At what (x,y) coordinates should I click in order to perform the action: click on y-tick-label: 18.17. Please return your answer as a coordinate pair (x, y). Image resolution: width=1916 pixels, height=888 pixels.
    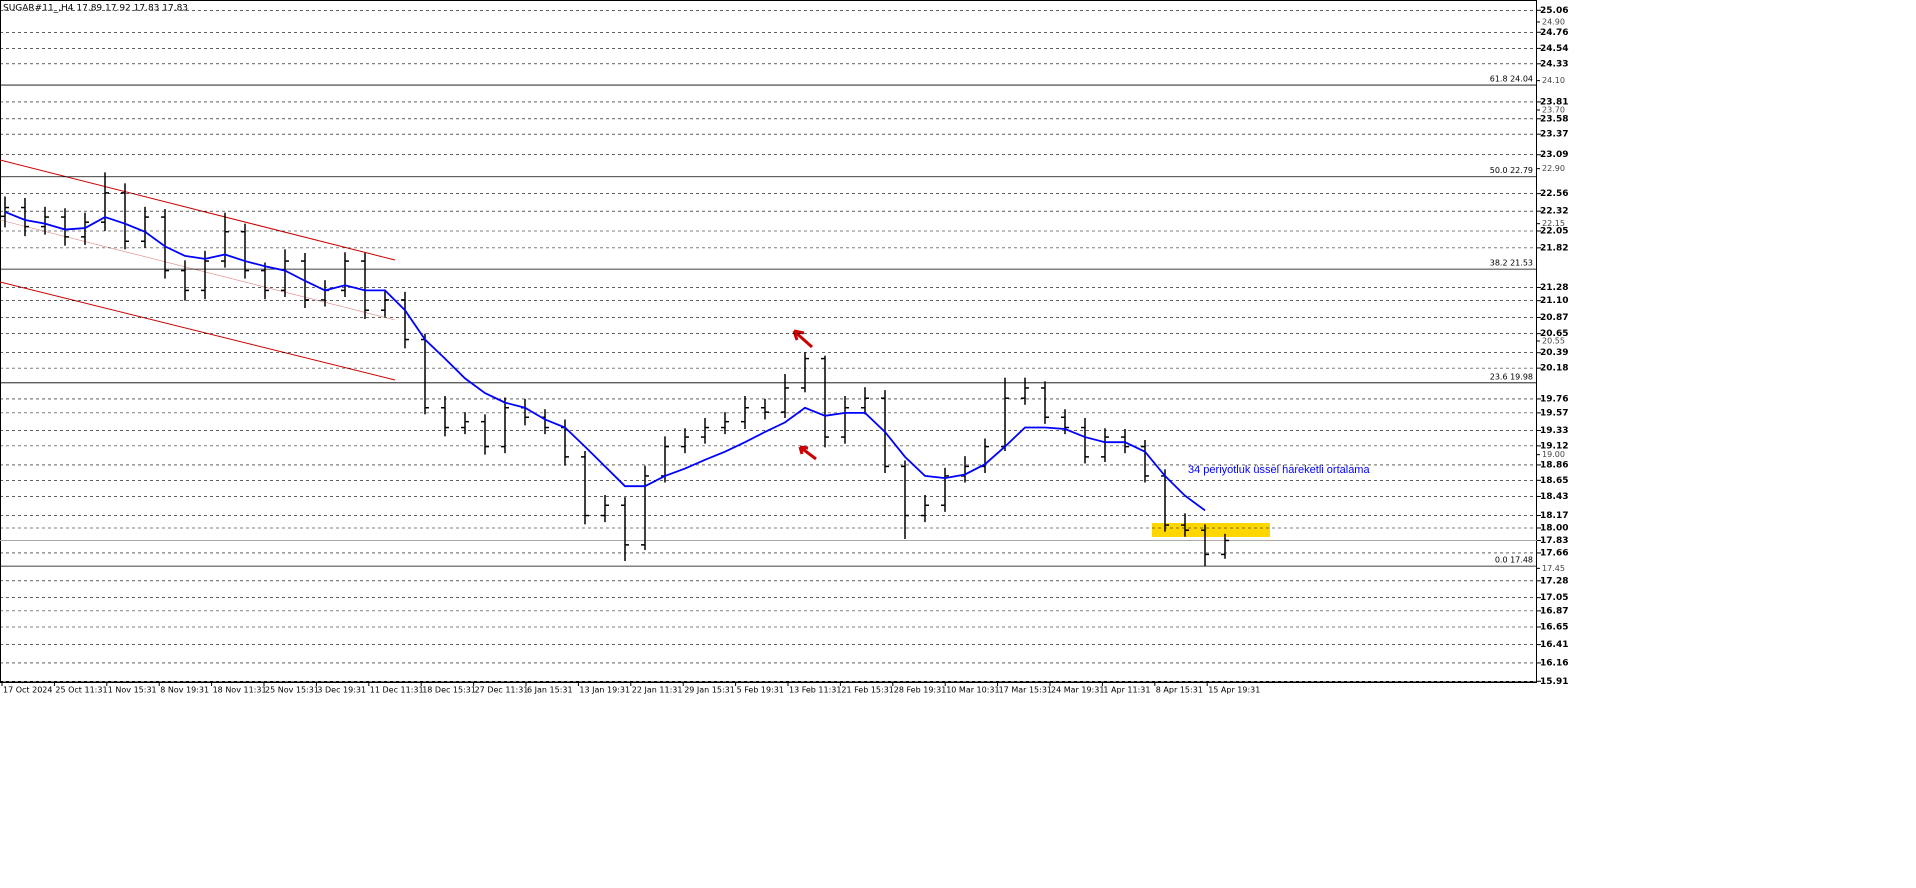
    Looking at the image, I should click on (1554, 516).